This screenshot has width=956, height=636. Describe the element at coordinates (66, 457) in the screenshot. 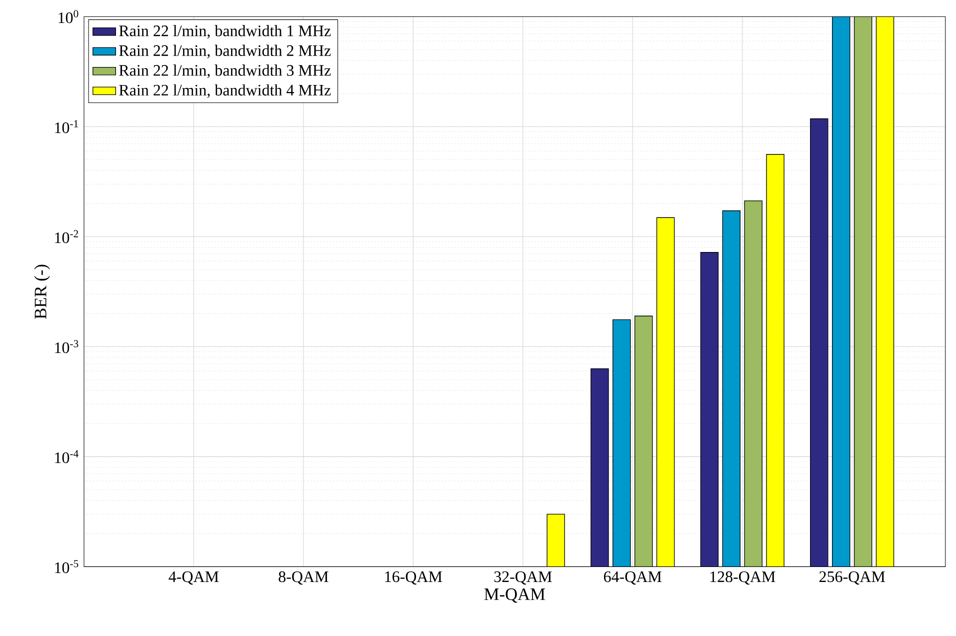

I see `y-tick-label: 10$^{-4}$` at that location.